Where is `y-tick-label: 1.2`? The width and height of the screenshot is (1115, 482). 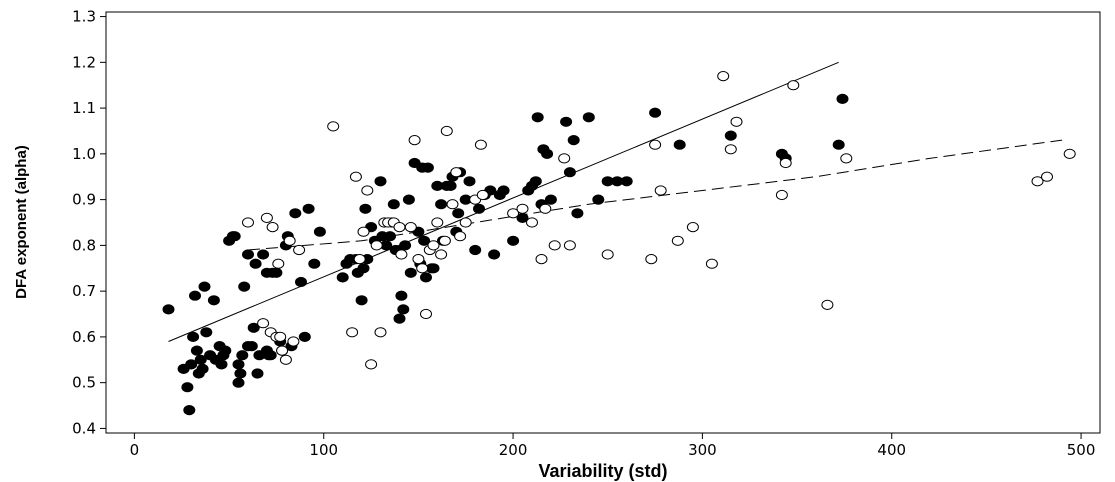 y-tick-label: 1.2 is located at coordinates (84, 62).